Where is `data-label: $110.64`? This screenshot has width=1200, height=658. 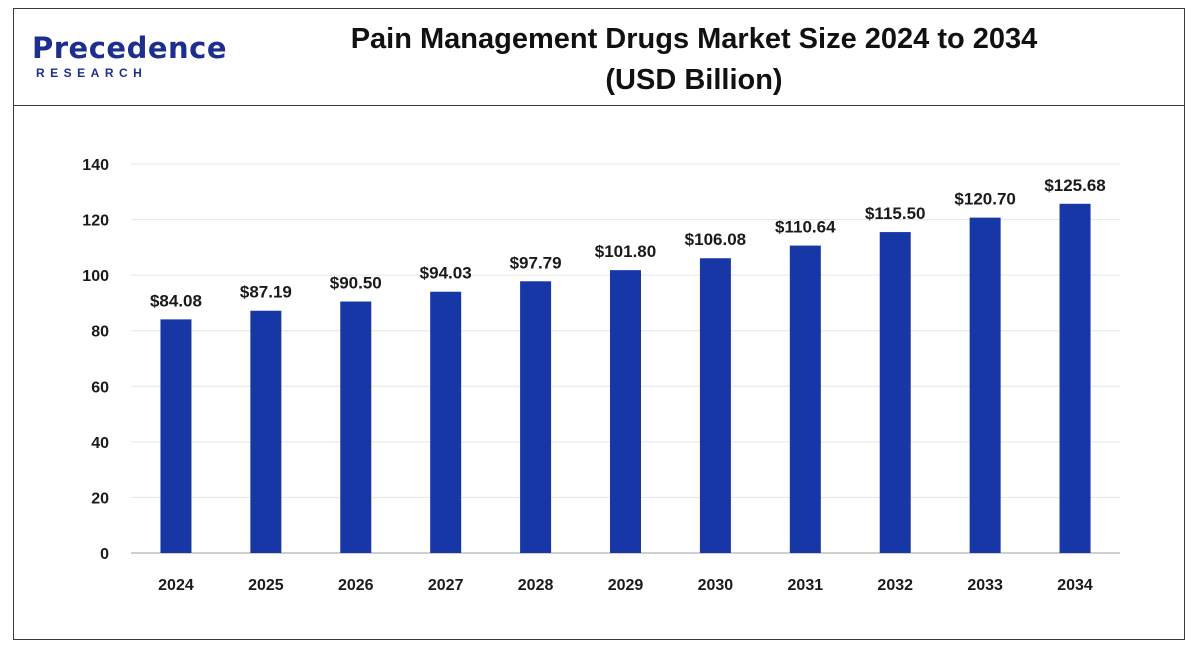
data-label: $110.64 is located at coordinates (805, 227).